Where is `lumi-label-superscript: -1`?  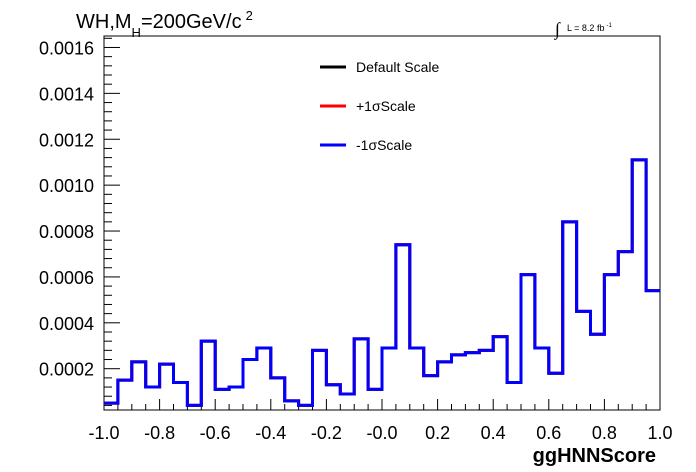
lumi-label-superscript: -1 is located at coordinates (609, 26).